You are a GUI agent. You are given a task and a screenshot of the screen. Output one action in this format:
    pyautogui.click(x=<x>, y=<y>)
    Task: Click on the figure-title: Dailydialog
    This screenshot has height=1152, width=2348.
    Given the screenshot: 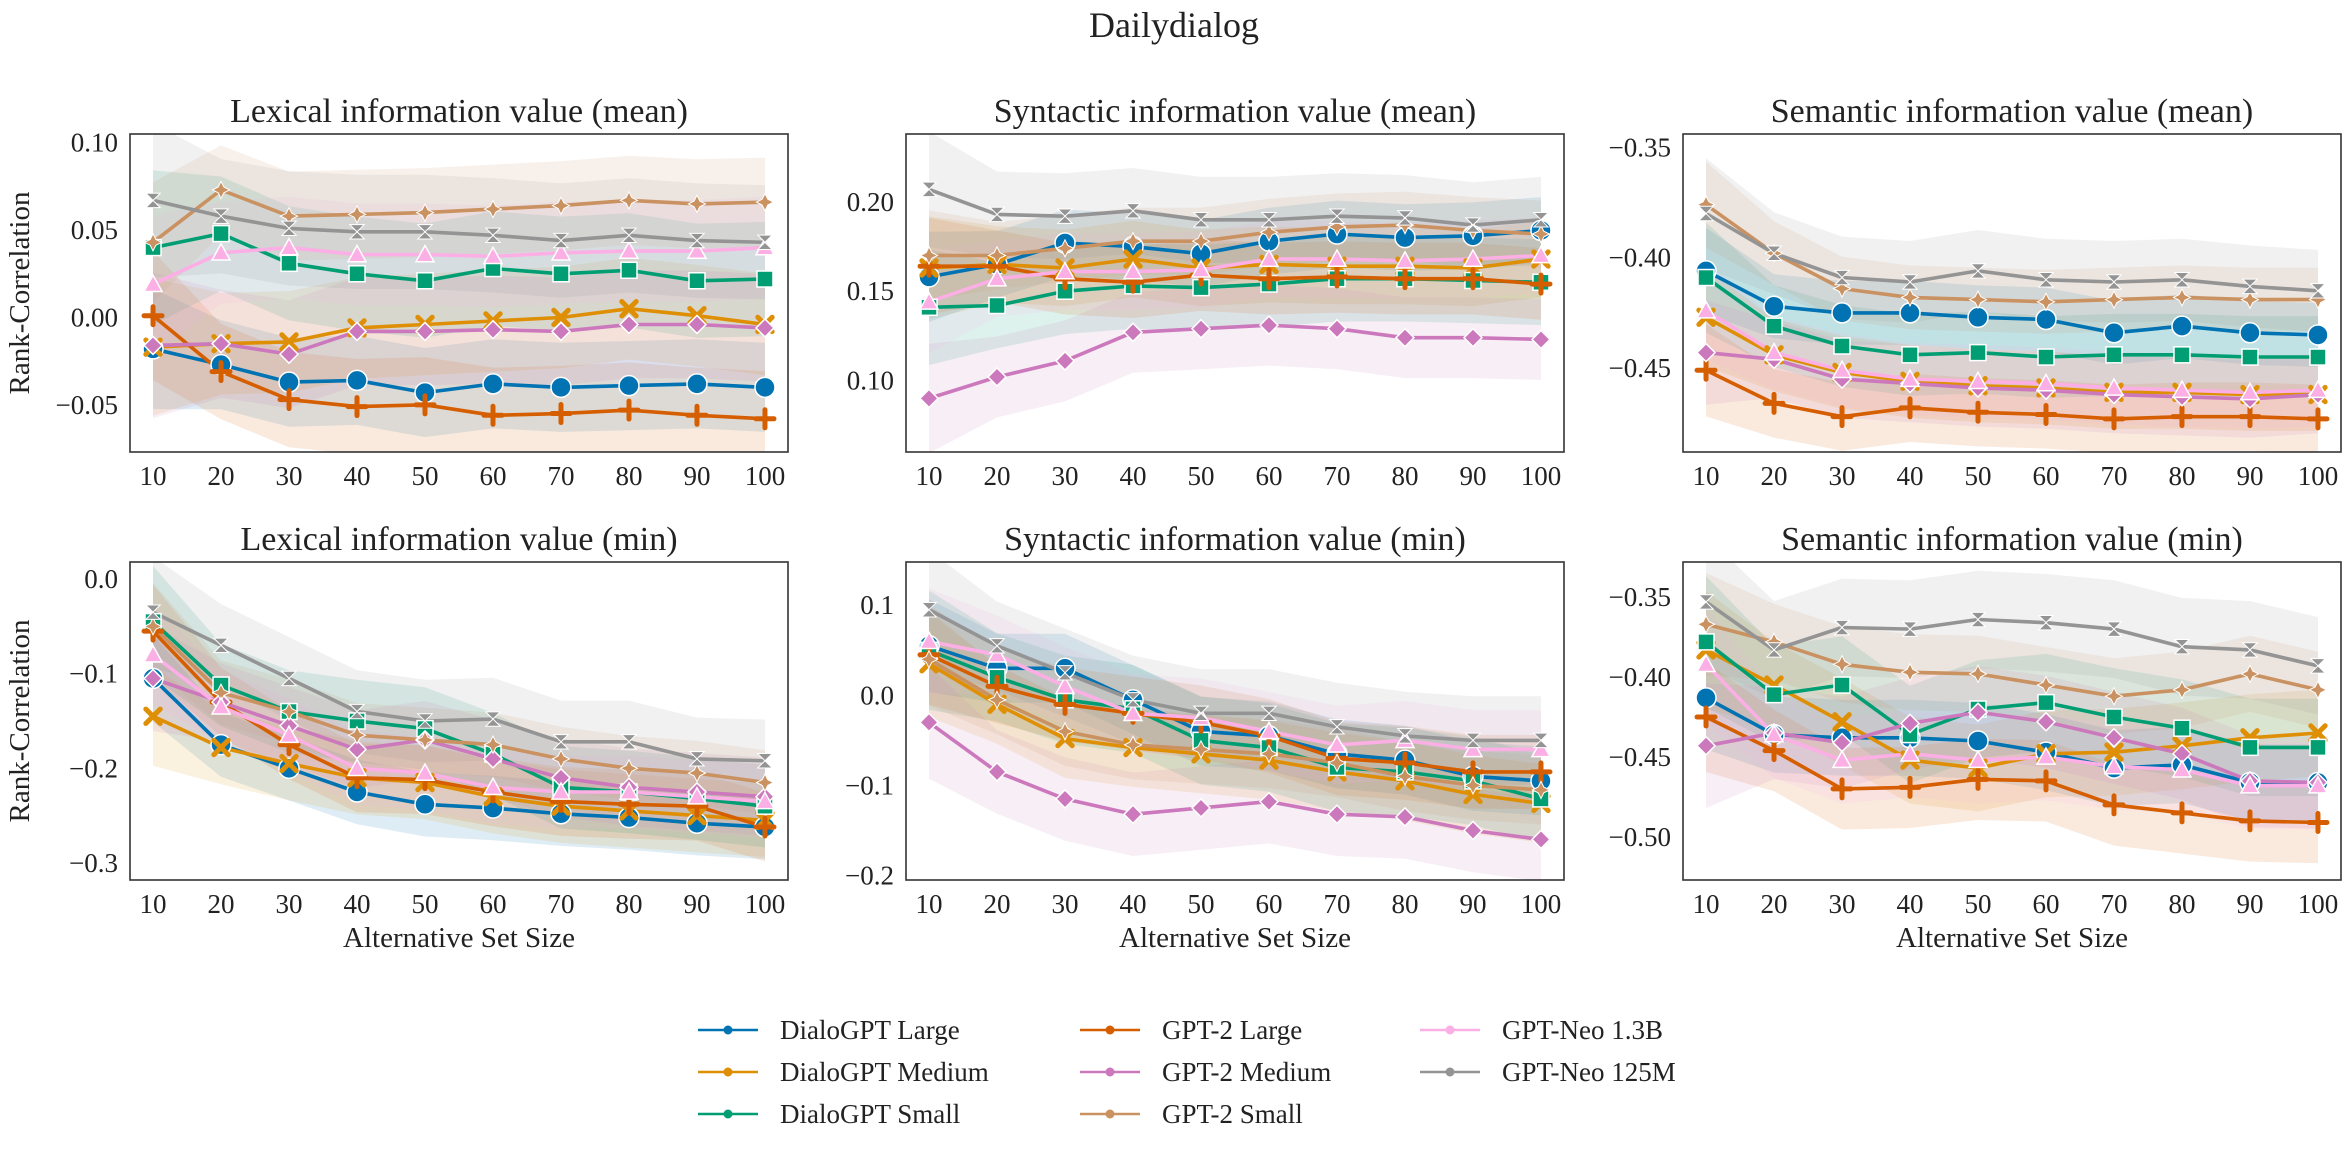 What is the action you would take?
    pyautogui.click(x=1174, y=25)
    